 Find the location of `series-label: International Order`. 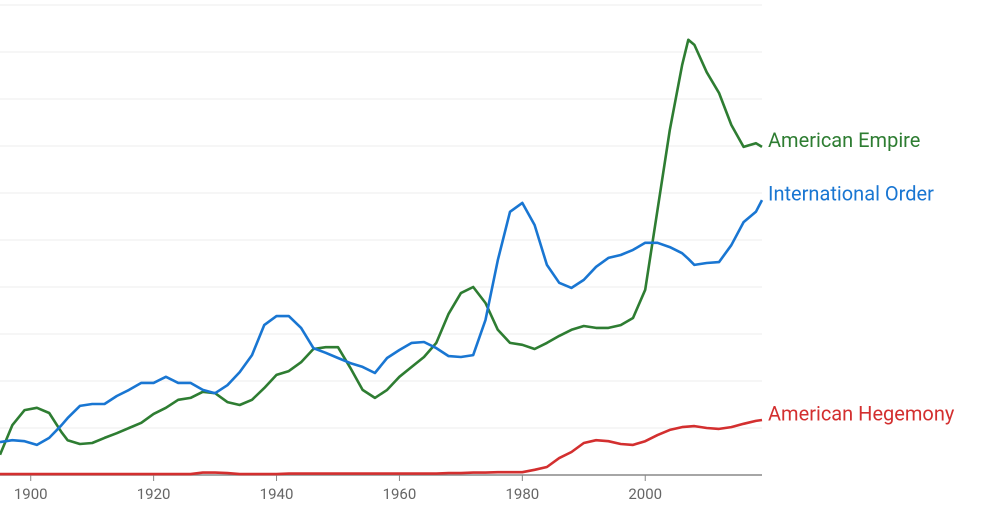

series-label: International Order is located at coordinates (851, 193).